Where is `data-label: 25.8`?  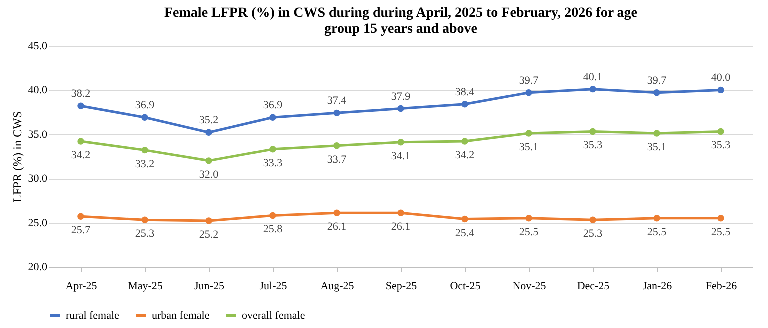 data-label: 25.8 is located at coordinates (273, 230).